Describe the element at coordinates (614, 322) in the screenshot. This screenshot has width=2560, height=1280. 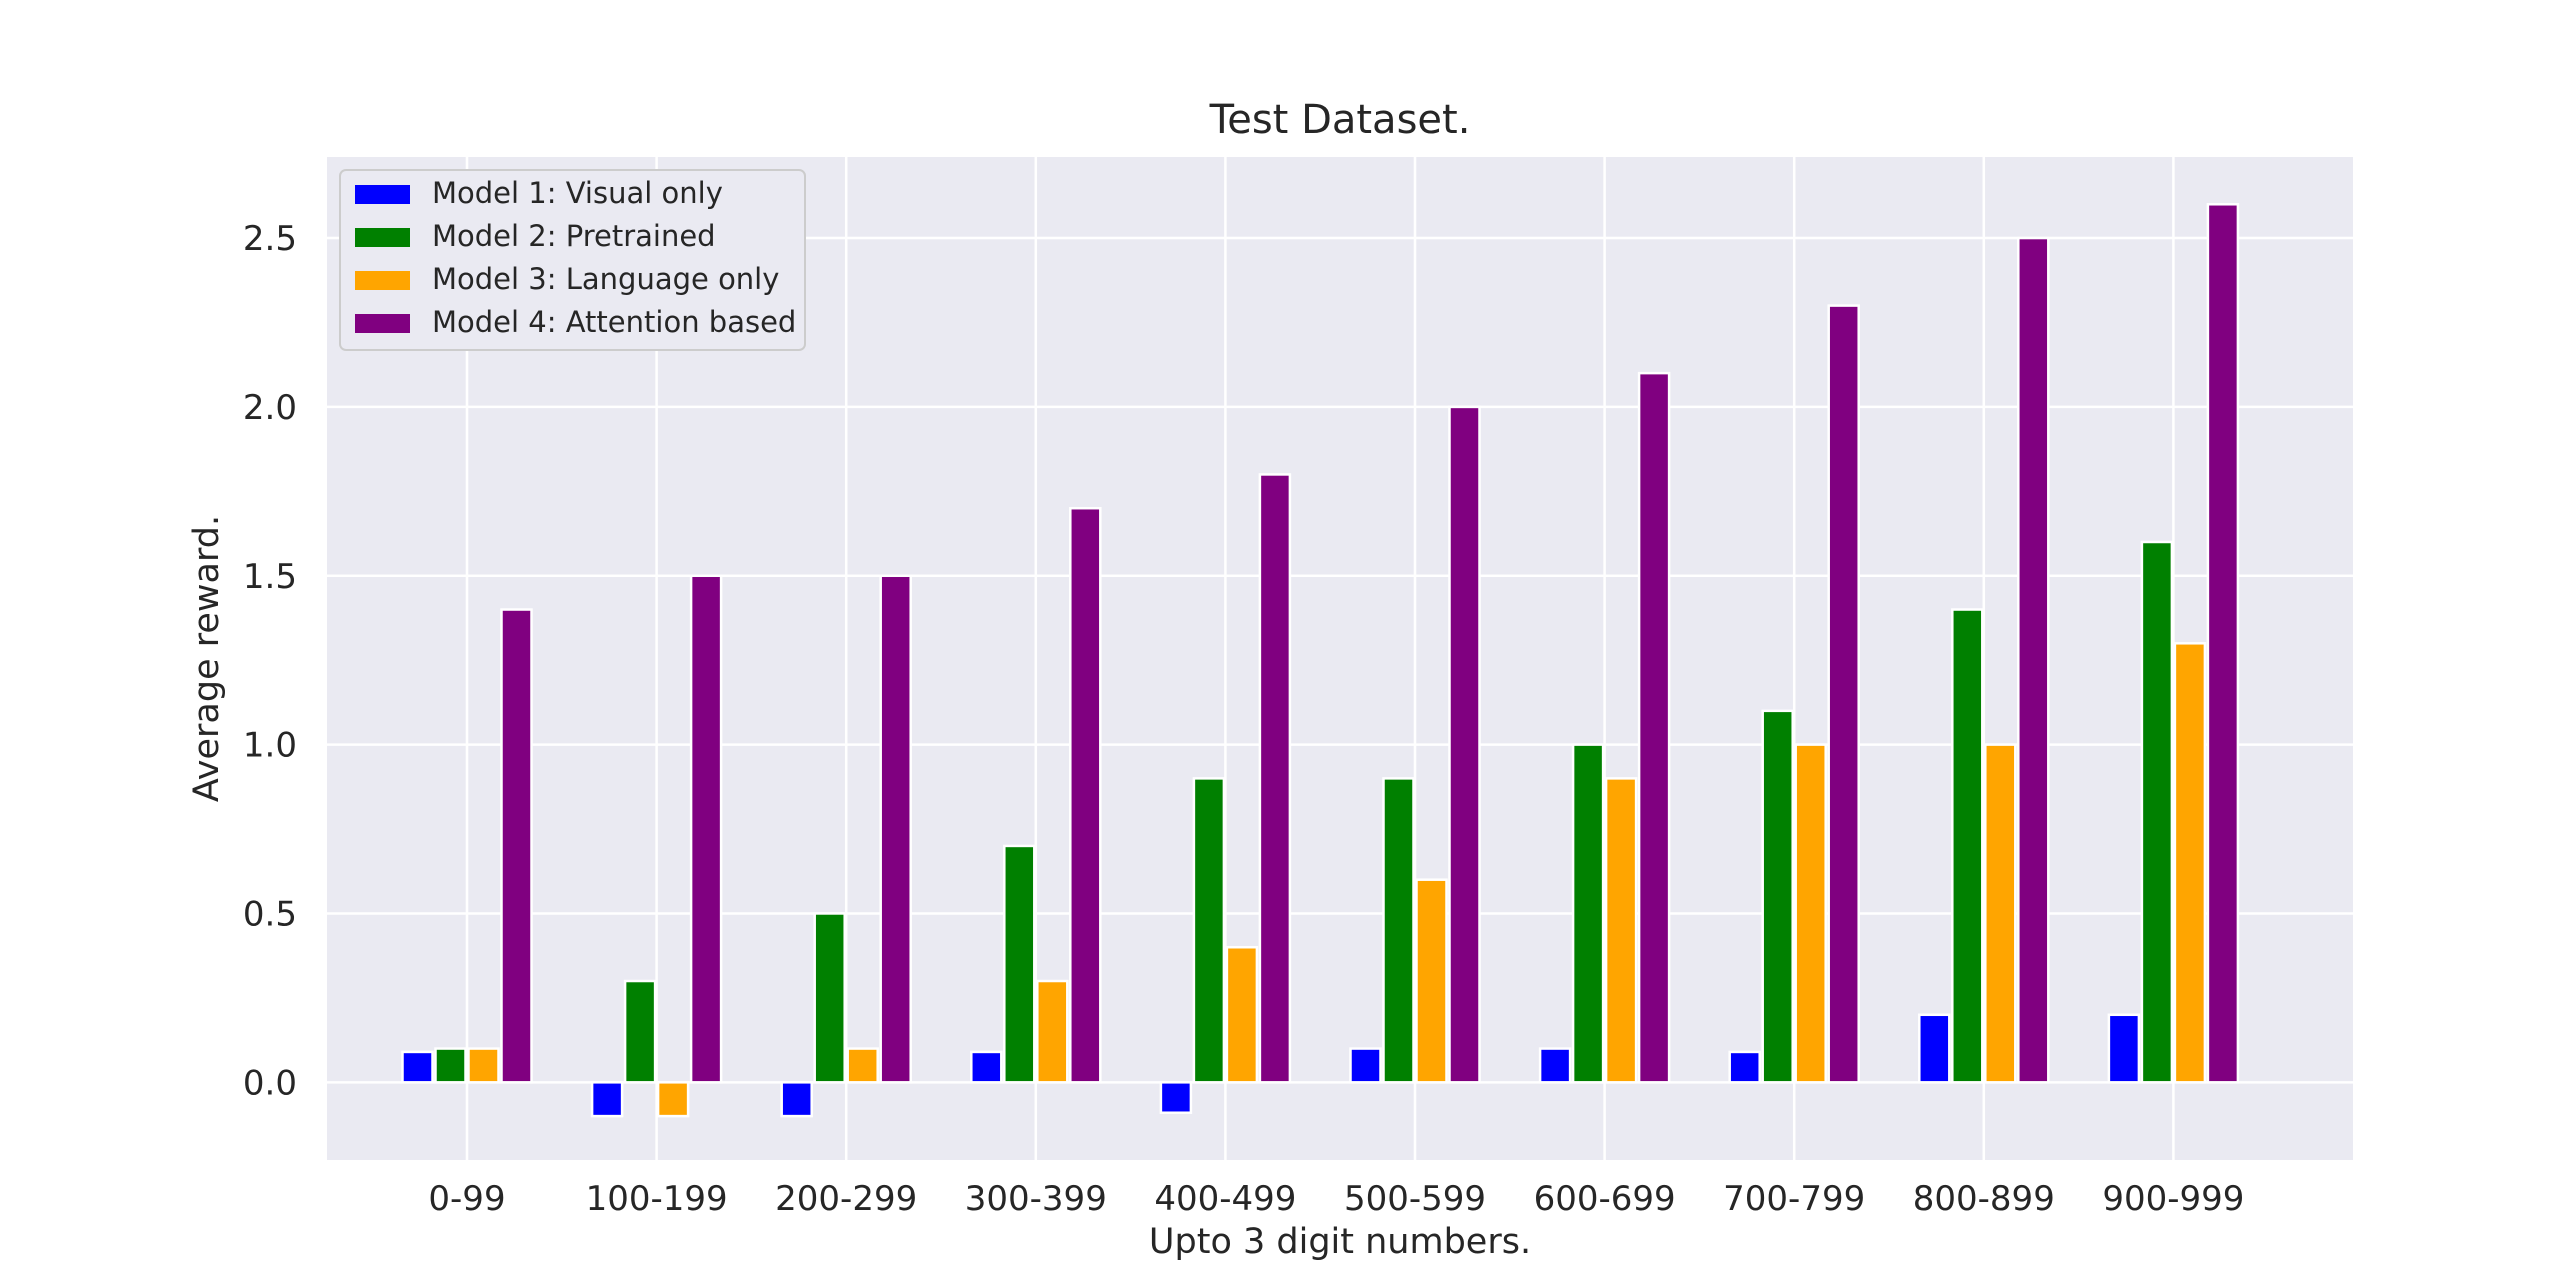
I see `legend-label: Model 4: Attention based` at that location.